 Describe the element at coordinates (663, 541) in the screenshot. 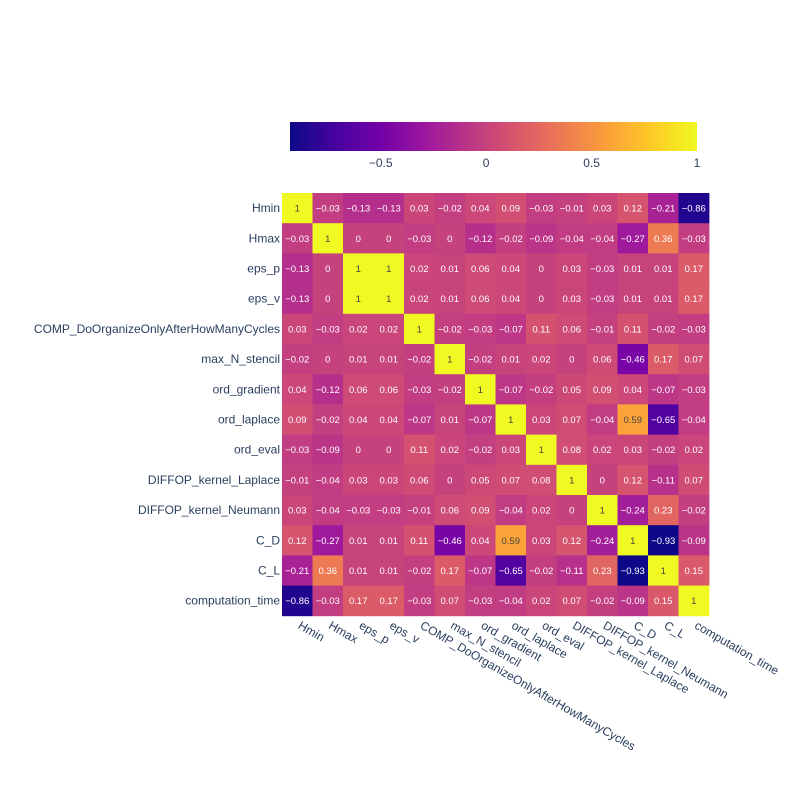

I see `cell-value-label: −0.93` at that location.